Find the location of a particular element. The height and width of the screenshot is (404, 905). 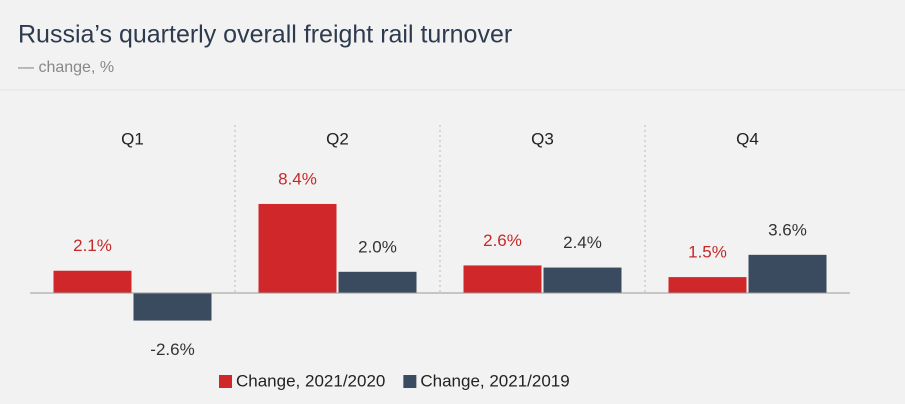

value-label: 3.6% is located at coordinates (787, 229).